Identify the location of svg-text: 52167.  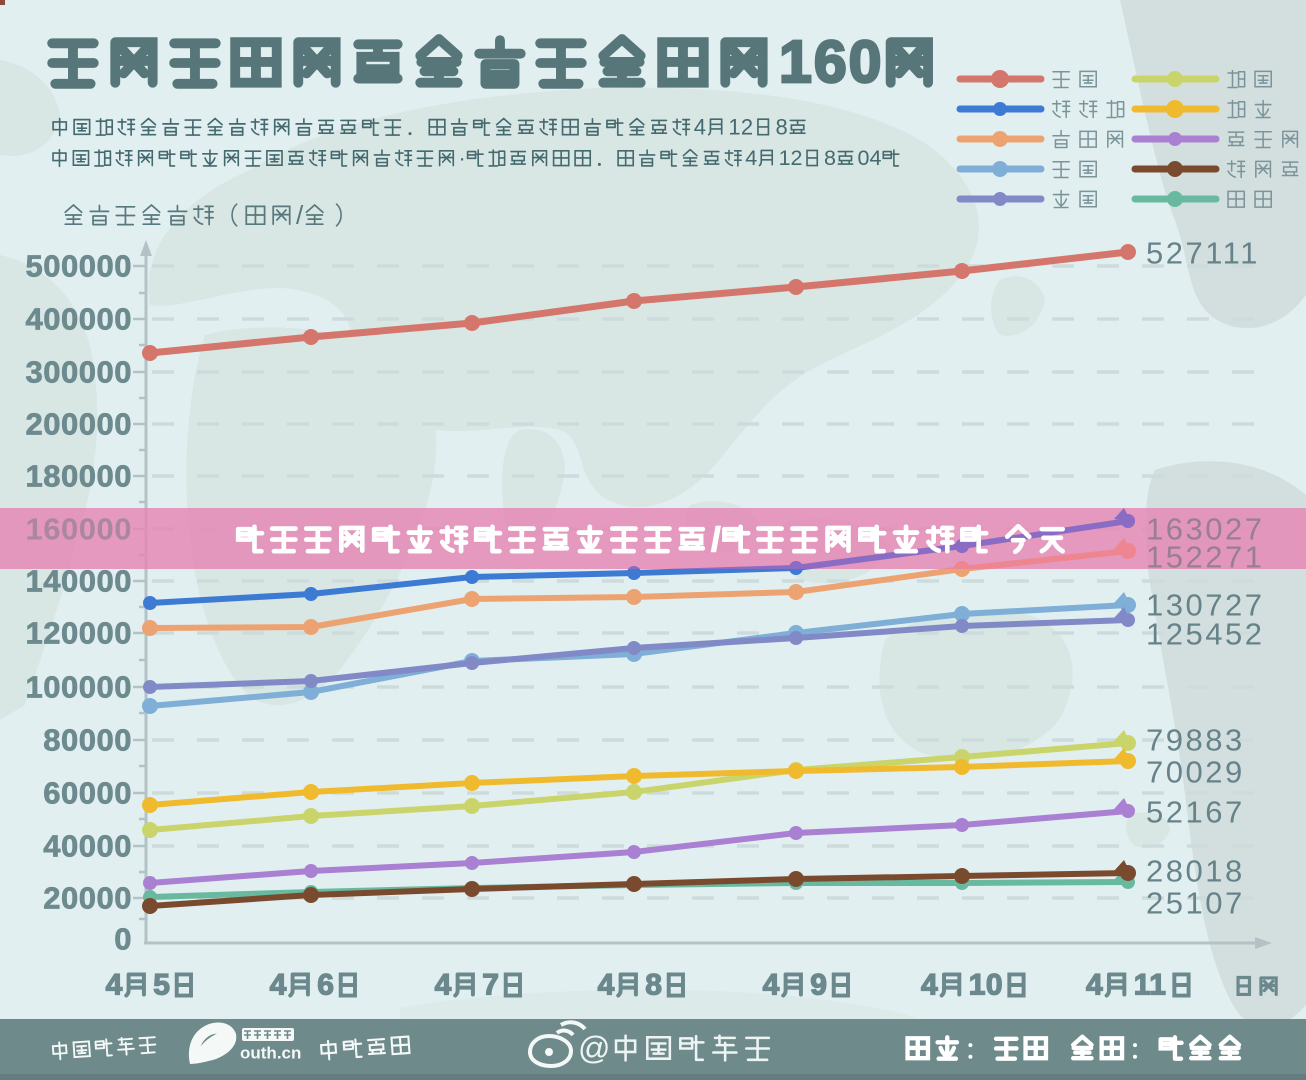
(1195, 812).